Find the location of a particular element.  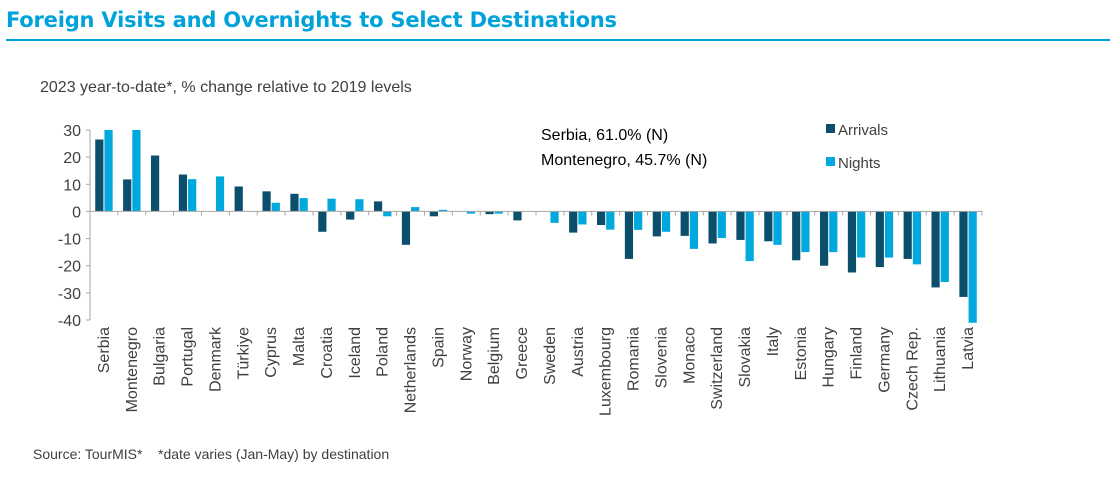

y-tick-label: 30 is located at coordinates (72, 131).